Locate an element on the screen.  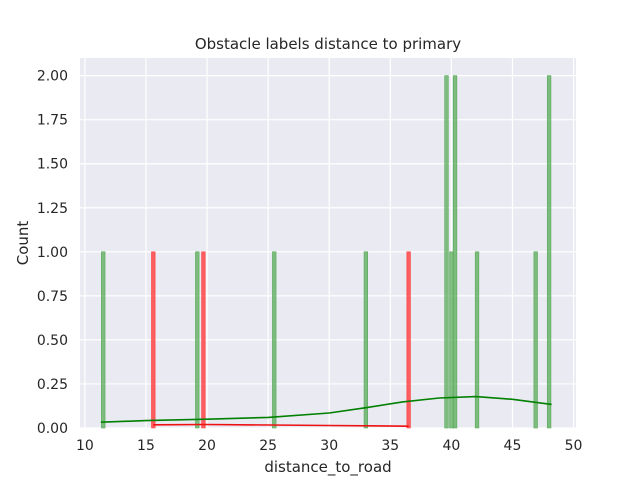
x-tick-label: 25 is located at coordinates (268, 446).